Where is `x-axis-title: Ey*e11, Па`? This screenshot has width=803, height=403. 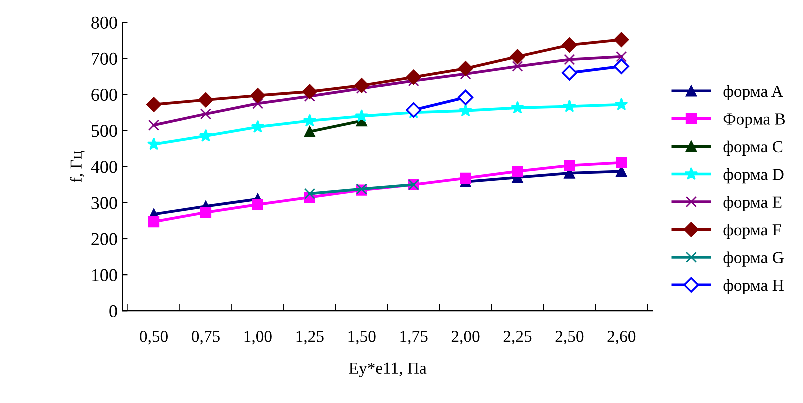
x-axis-title: Ey*e11, Па is located at coordinates (388, 370).